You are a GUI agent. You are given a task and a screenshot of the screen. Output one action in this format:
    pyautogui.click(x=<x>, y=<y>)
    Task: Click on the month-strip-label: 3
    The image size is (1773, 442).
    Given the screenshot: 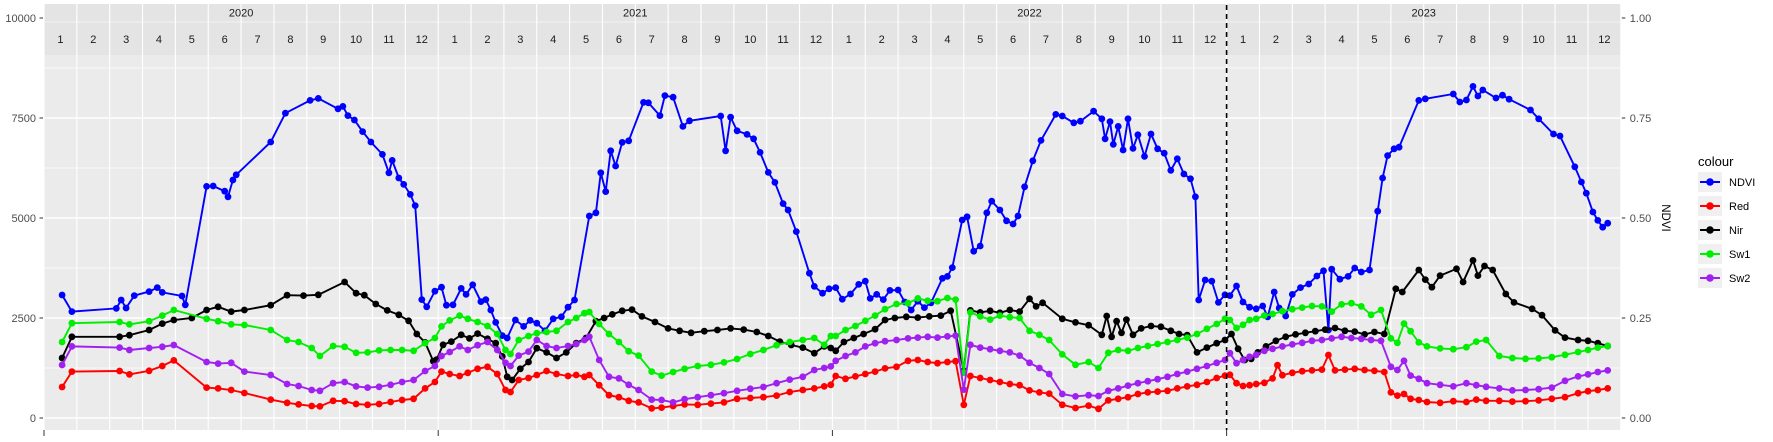 What is the action you would take?
    pyautogui.click(x=126, y=40)
    